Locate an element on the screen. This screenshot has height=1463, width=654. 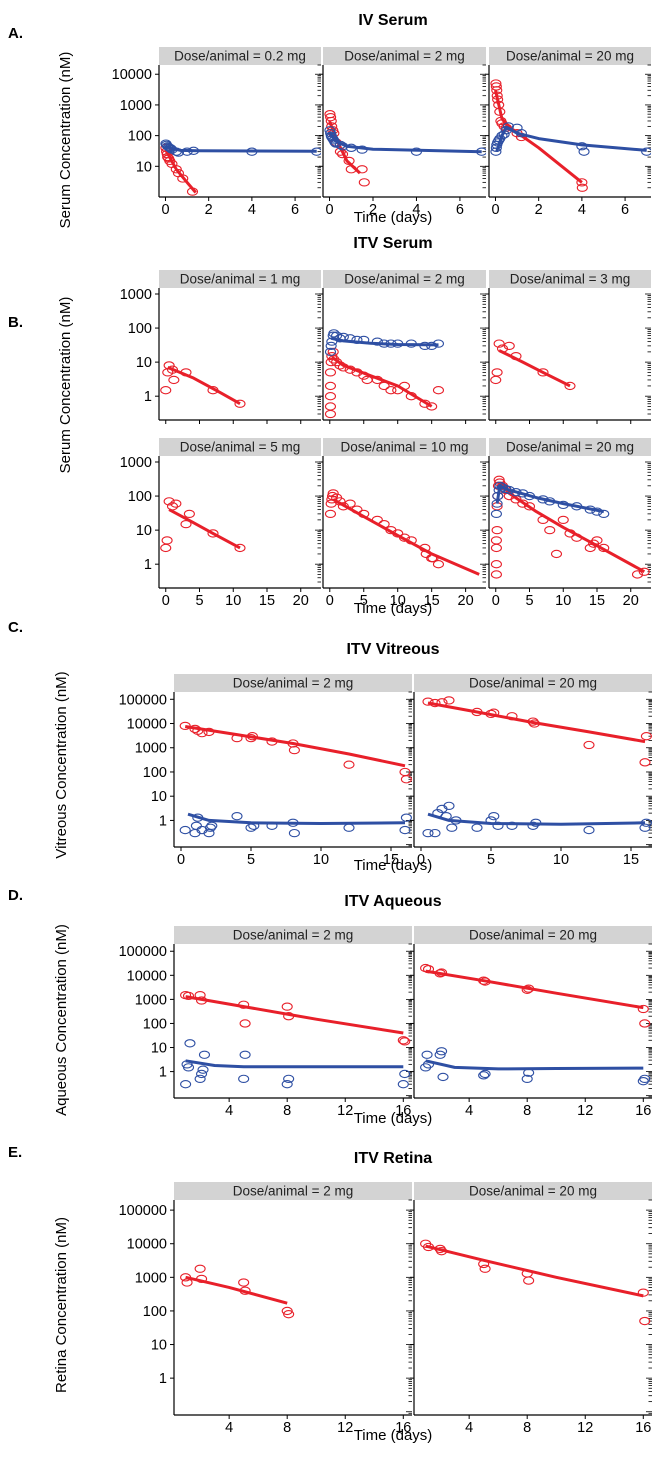
y-tick-label: 1000 is located at coordinates (136, 295).